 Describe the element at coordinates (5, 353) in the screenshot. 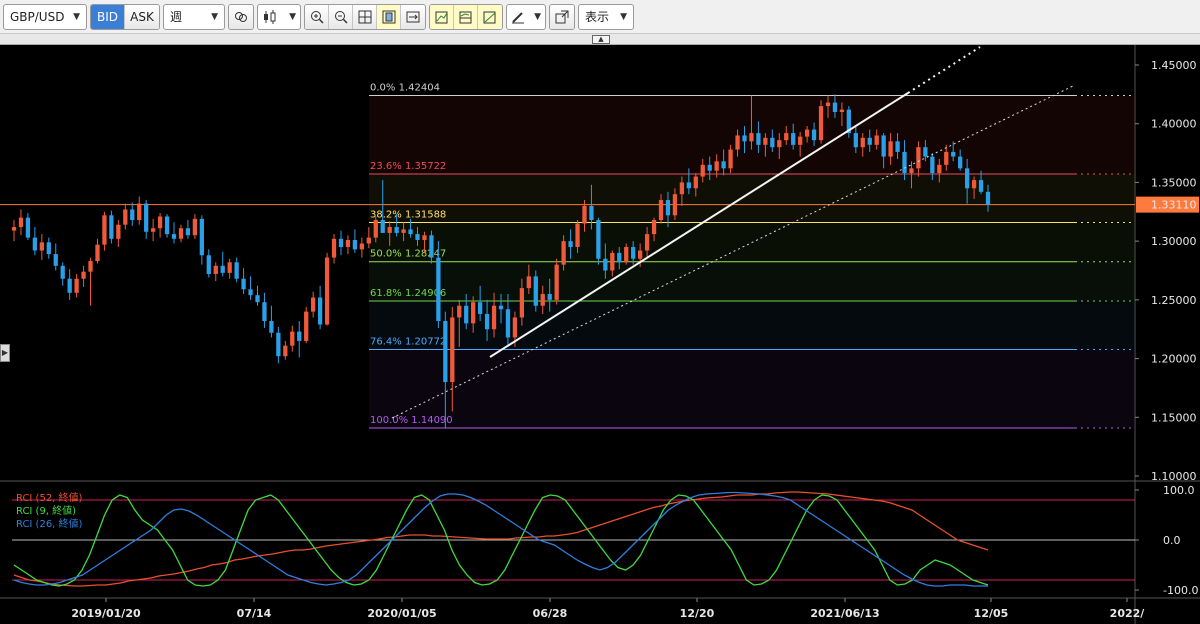

I see `expand-sidebar-icon: ▶` at that location.